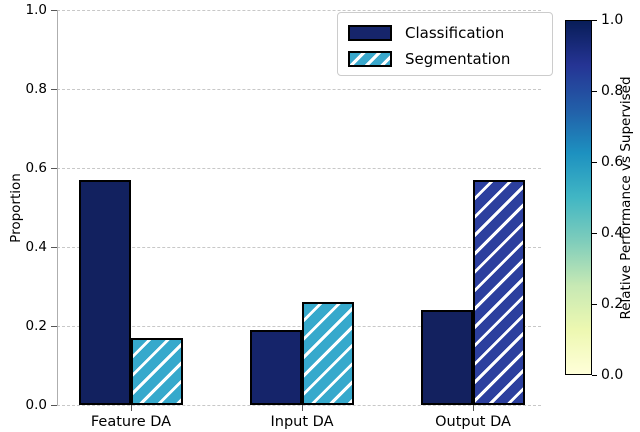  Describe the element at coordinates (612, 162) in the screenshot. I see `colorbar-tick-label: 0.6` at that location.